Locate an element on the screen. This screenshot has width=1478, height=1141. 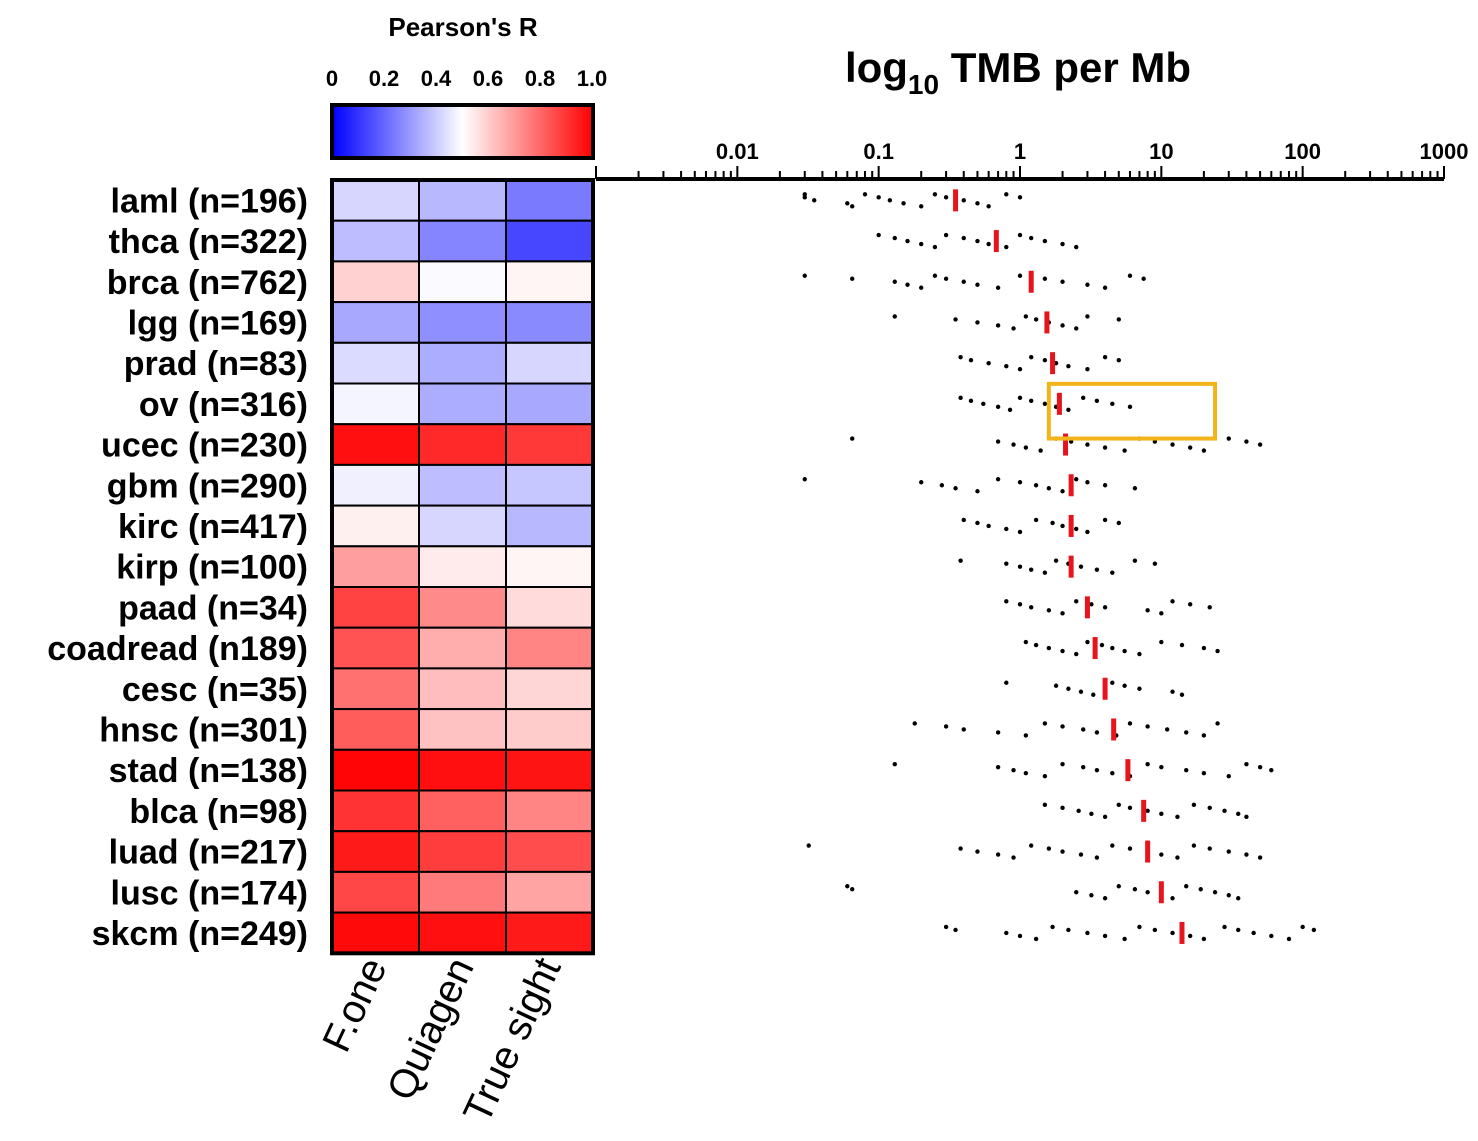
x-tick-label: 0.1 is located at coordinates (878, 151).